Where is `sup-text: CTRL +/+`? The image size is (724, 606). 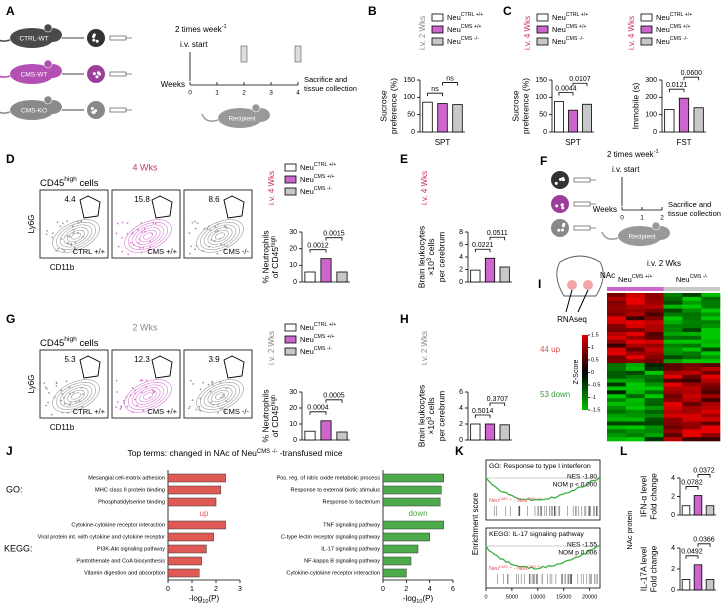 sup-text: CTRL +/+ is located at coordinates (325, 325).